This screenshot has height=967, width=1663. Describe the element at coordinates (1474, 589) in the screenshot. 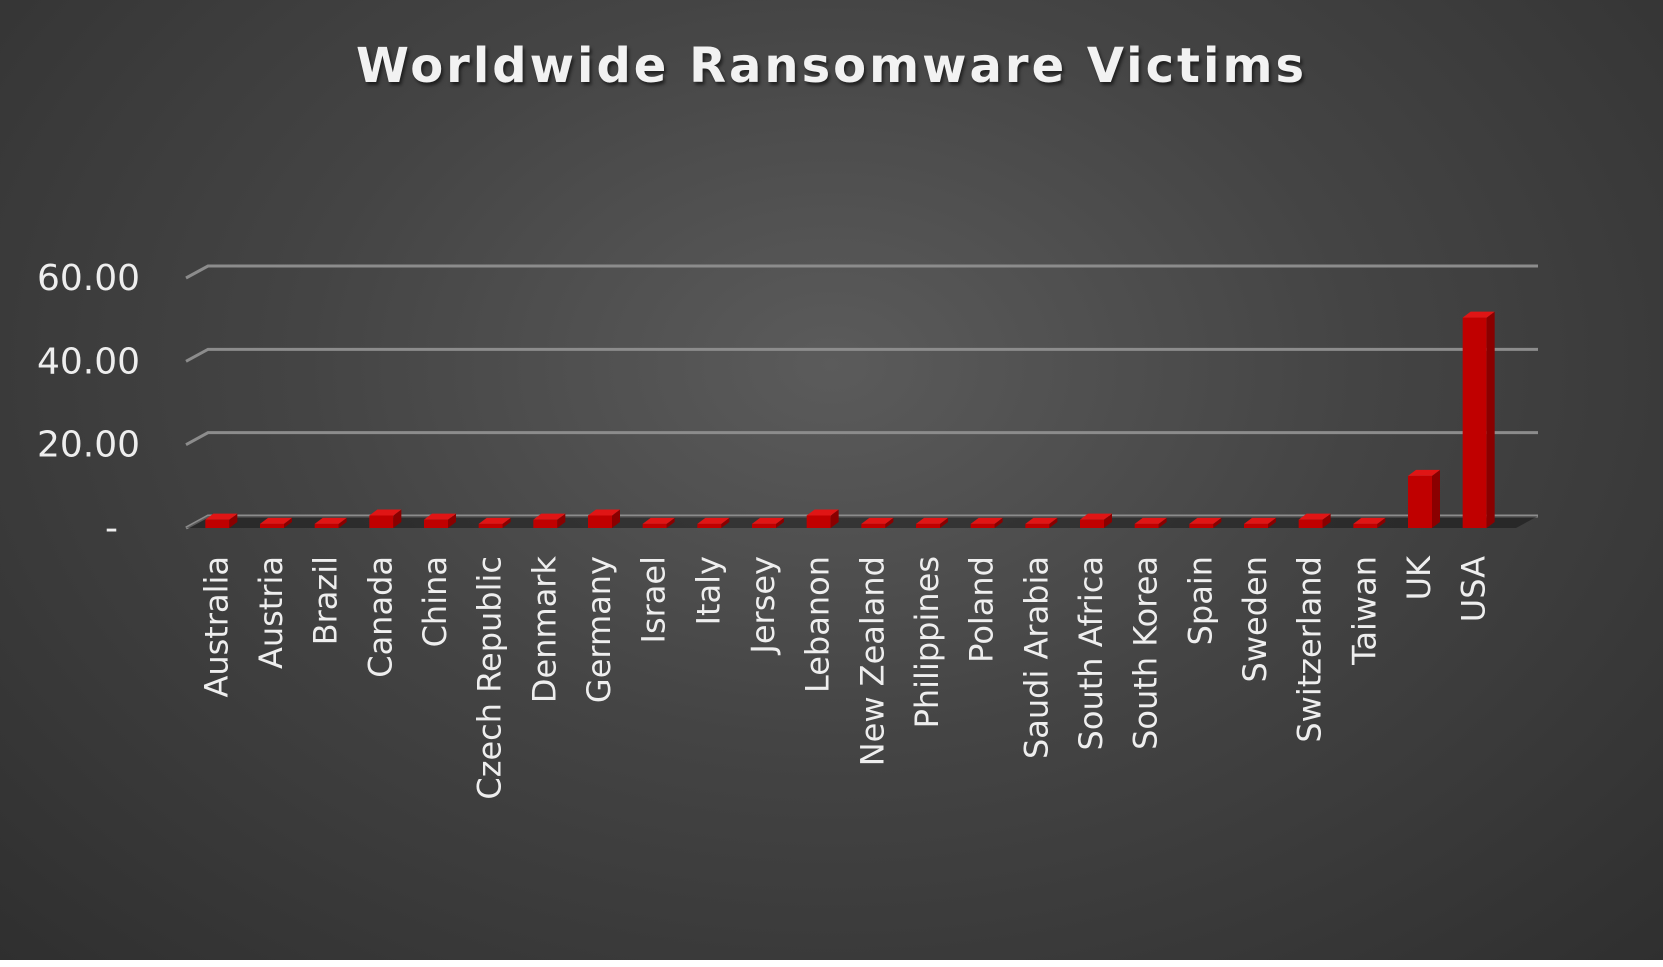

I see `x-tick-label: USA` at that location.